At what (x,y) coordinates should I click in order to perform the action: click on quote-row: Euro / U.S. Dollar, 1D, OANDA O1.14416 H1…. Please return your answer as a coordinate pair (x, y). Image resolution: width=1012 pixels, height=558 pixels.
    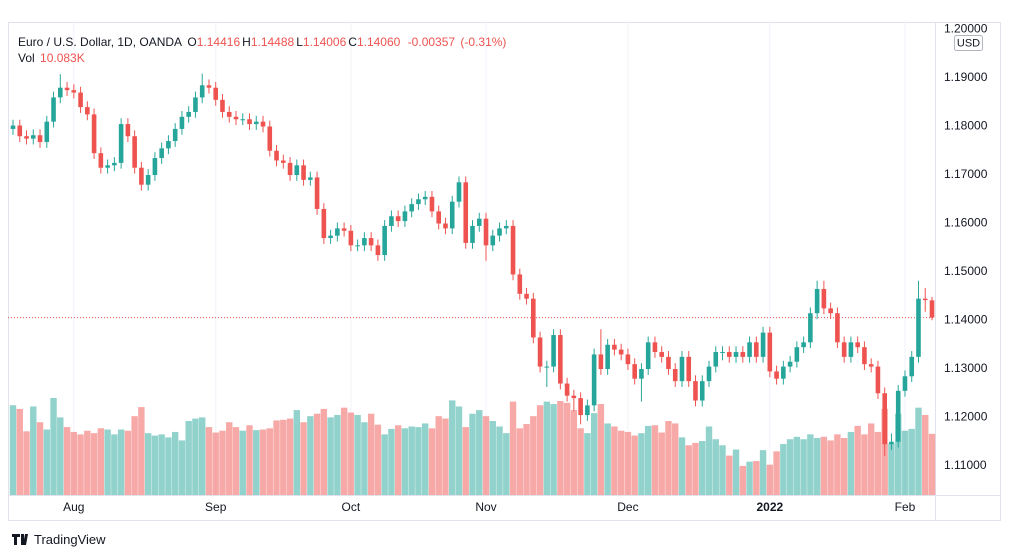
    Looking at the image, I should click on (263, 42).